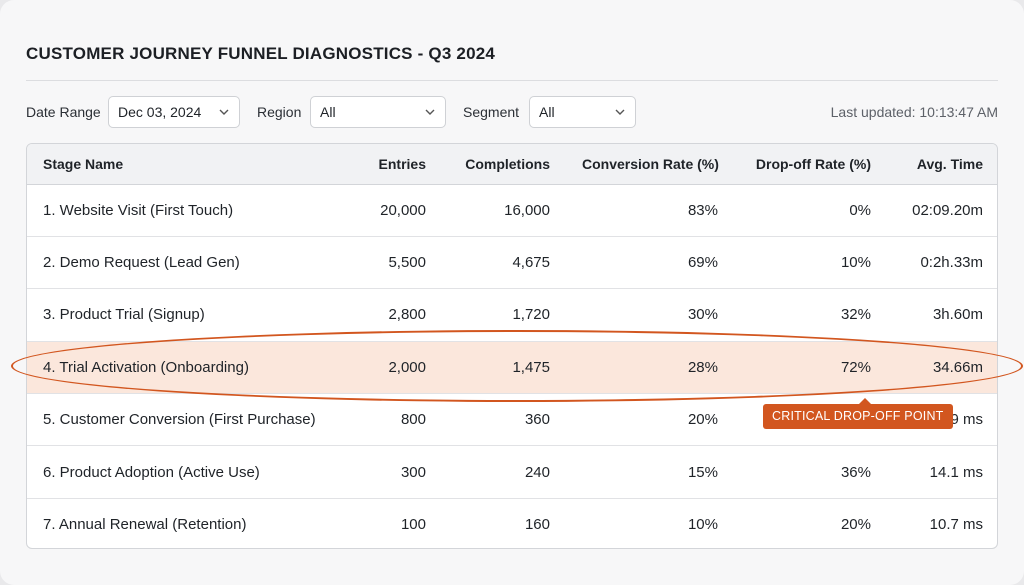 The height and width of the screenshot is (585, 1024). I want to click on drop-off-rate-cell: 32%, so click(810, 315).